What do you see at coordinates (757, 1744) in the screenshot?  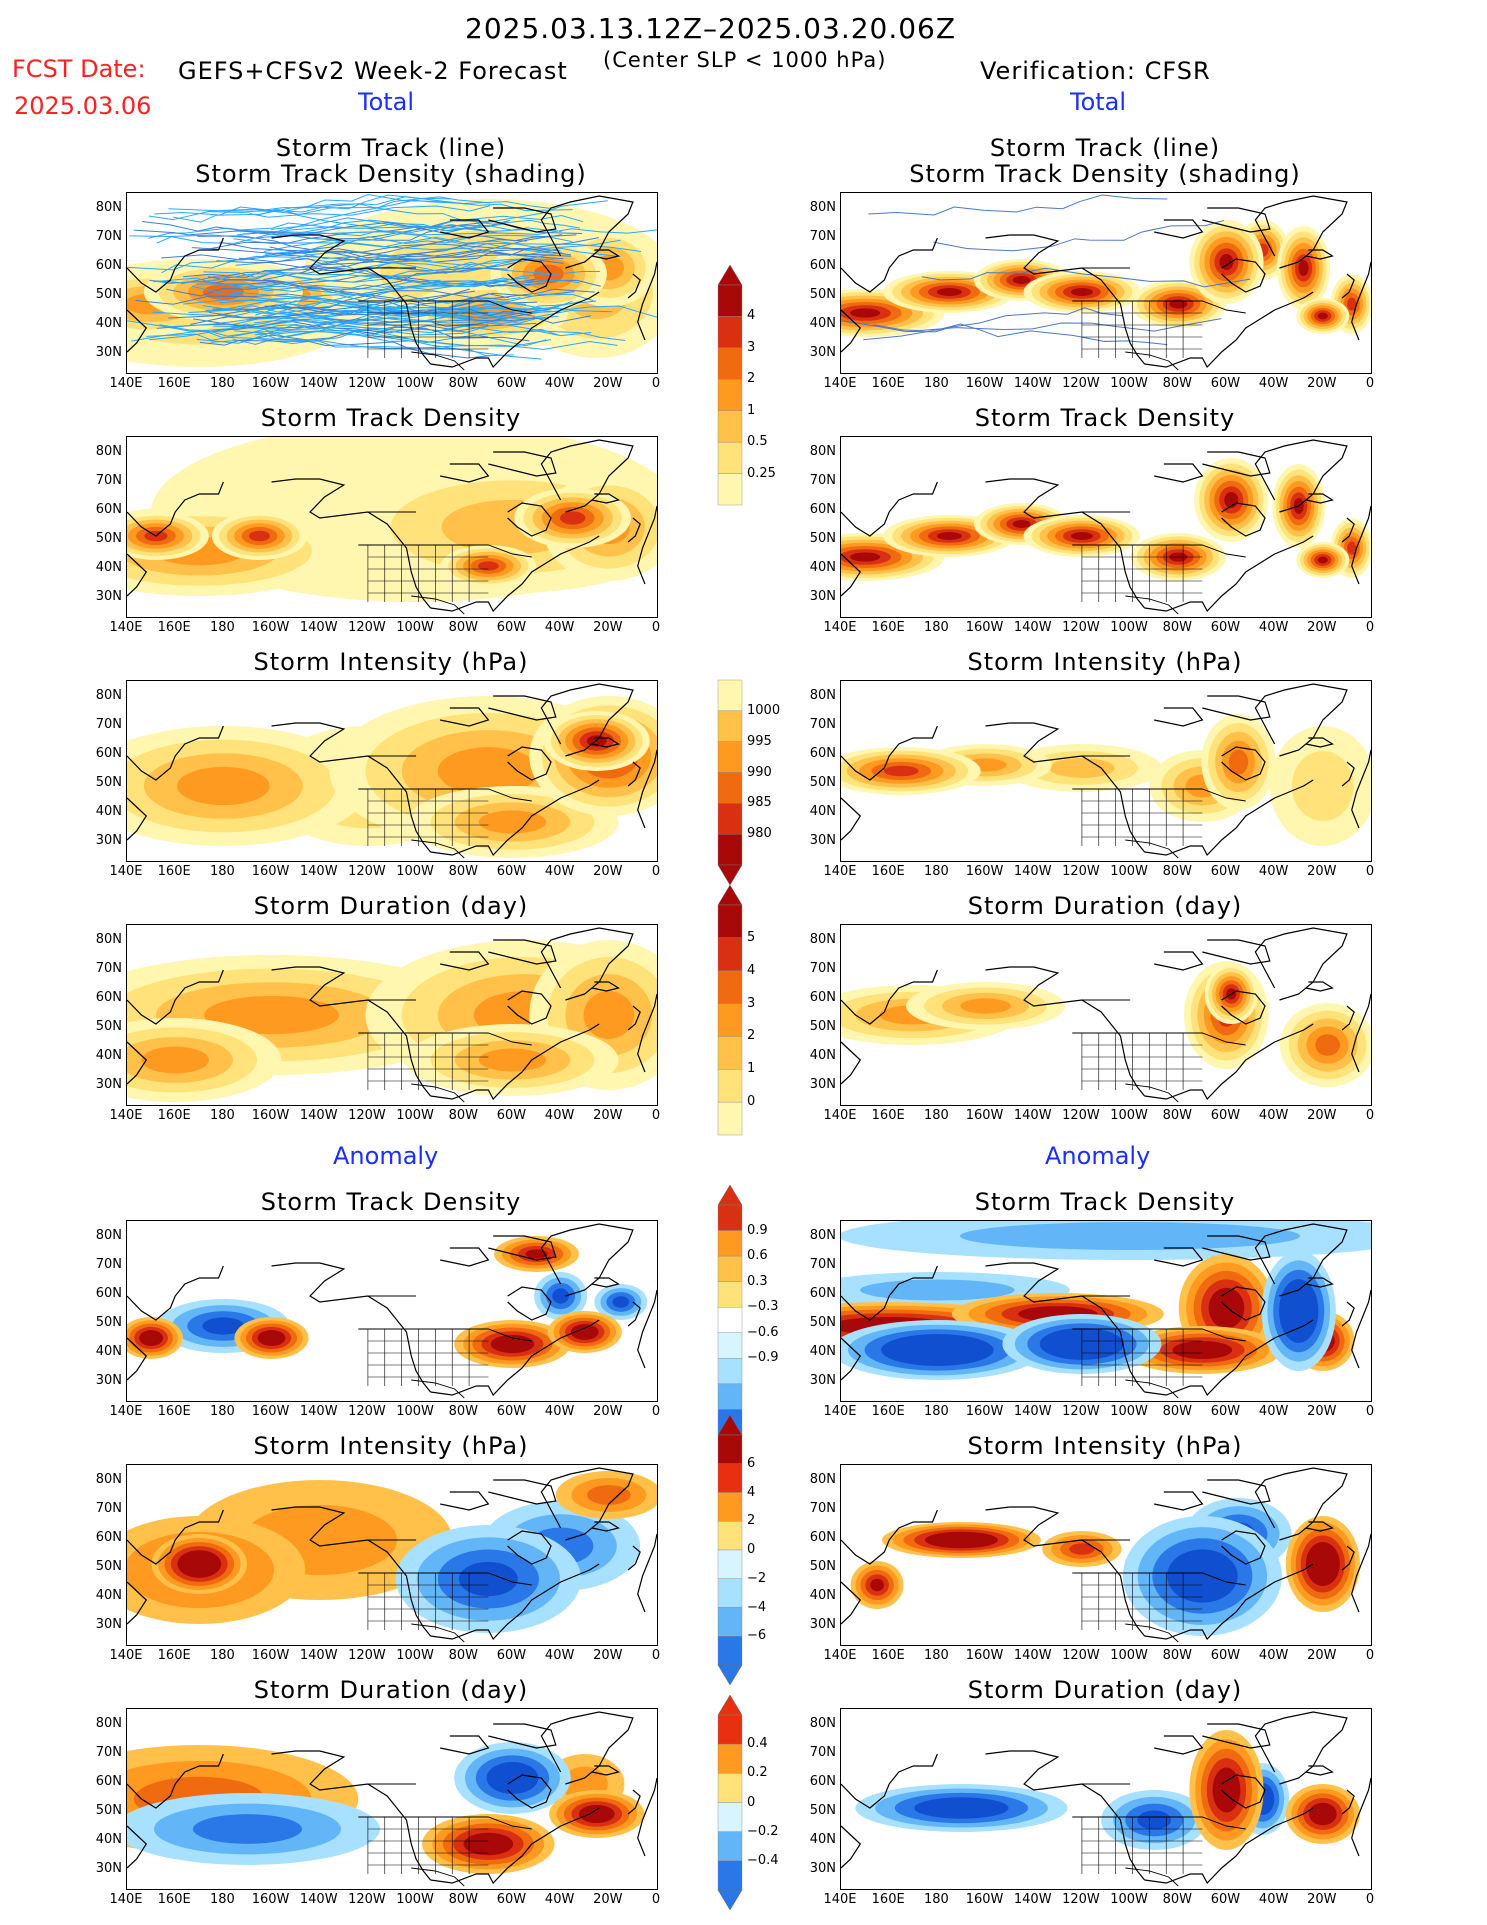 I see `colorbar-label: 0.4` at bounding box center [757, 1744].